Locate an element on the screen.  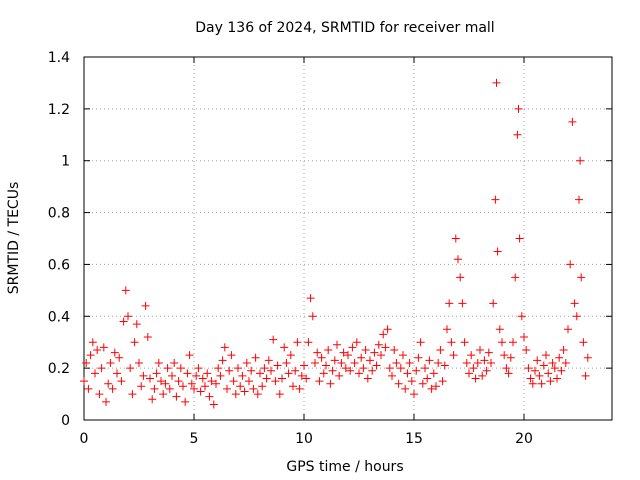
x-tick-label-4: 20 is located at coordinates (524, 439).